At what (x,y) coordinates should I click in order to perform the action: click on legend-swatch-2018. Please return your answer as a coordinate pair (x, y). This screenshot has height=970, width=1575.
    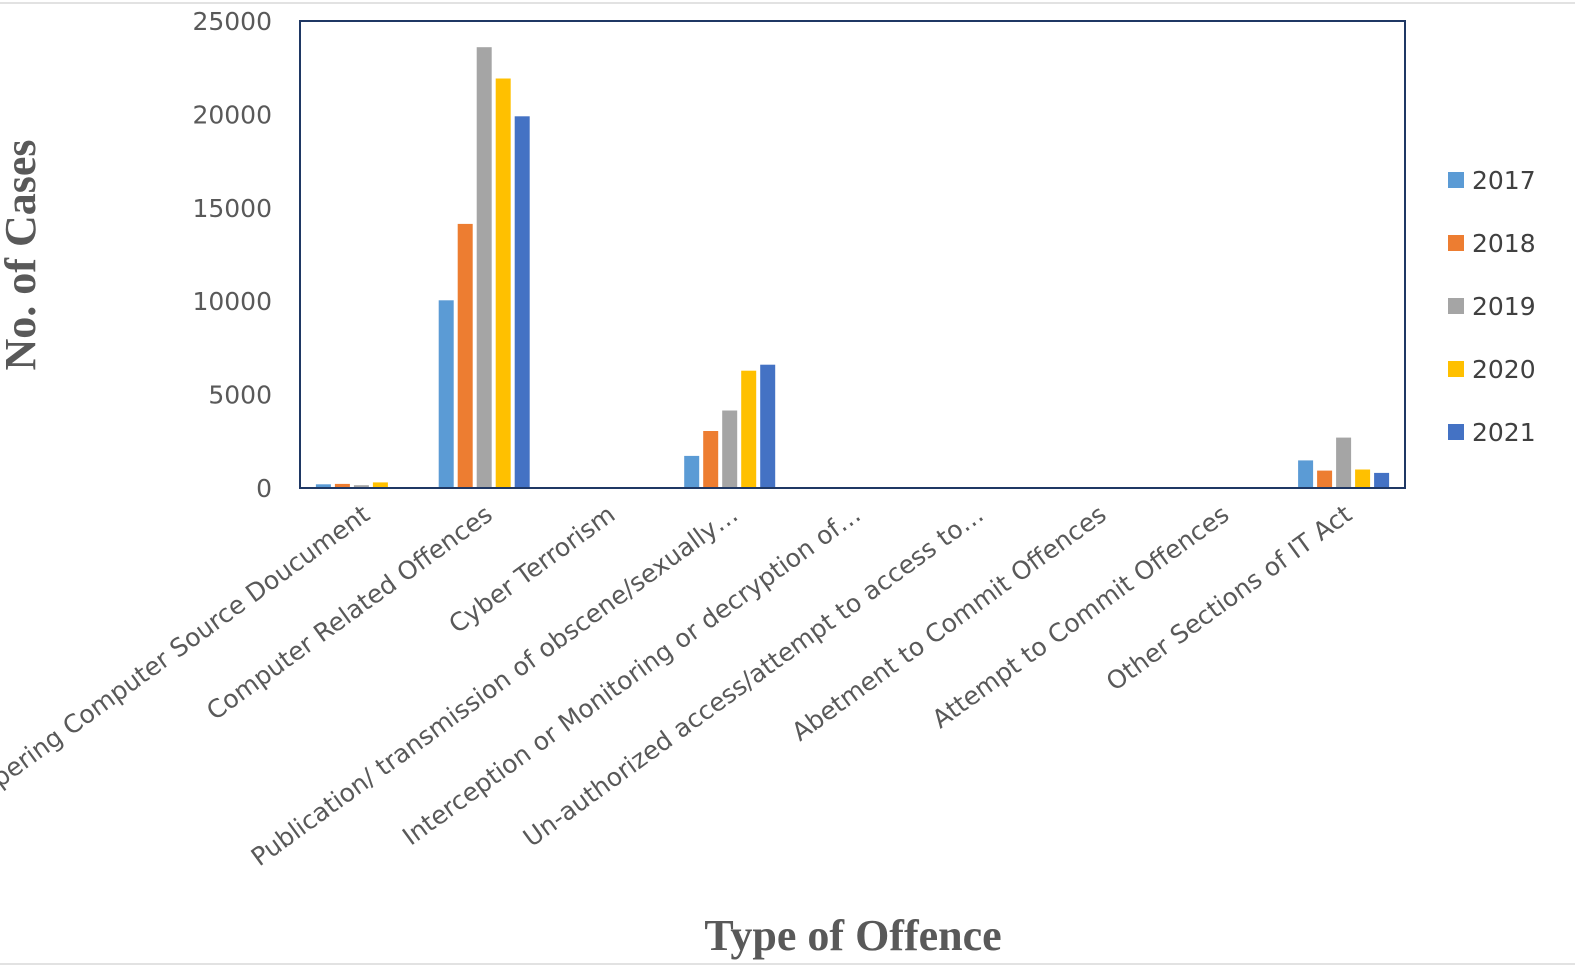
    Looking at the image, I should click on (1456, 243).